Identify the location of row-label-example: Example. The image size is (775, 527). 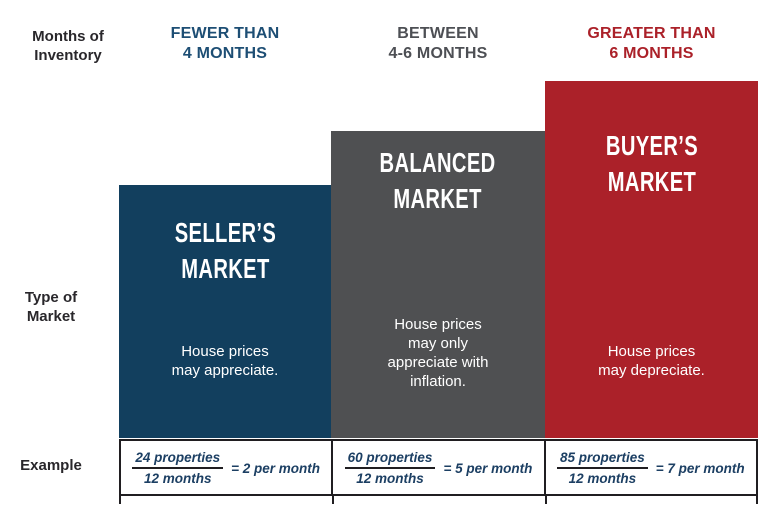
(51, 465).